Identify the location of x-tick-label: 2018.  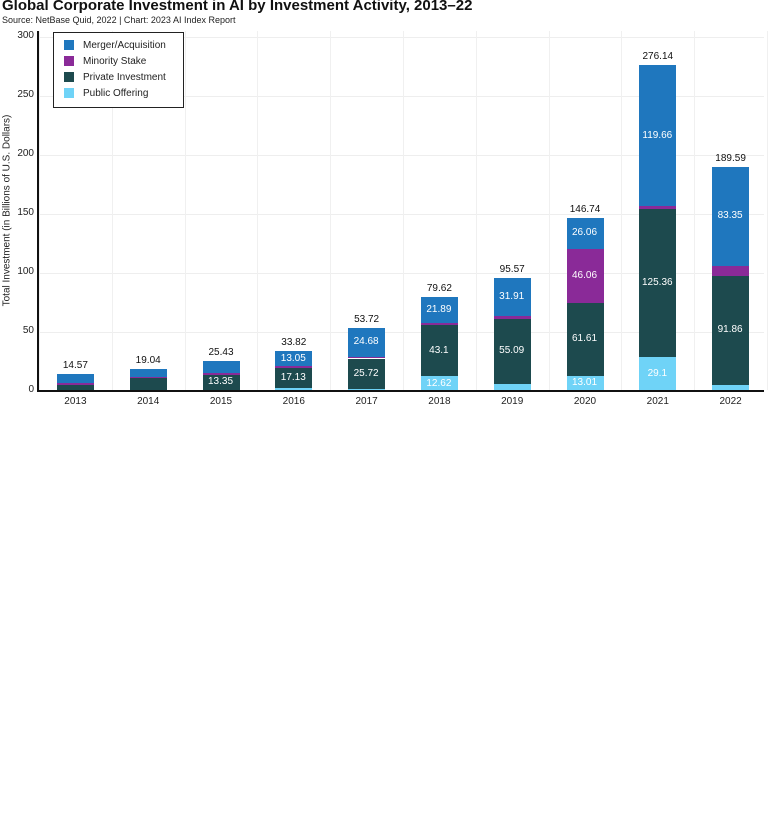
(439, 401).